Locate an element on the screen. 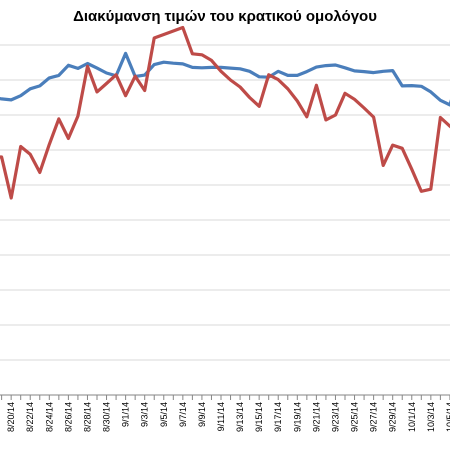  x-tick-label: 9/23/14 is located at coordinates (335, 417).